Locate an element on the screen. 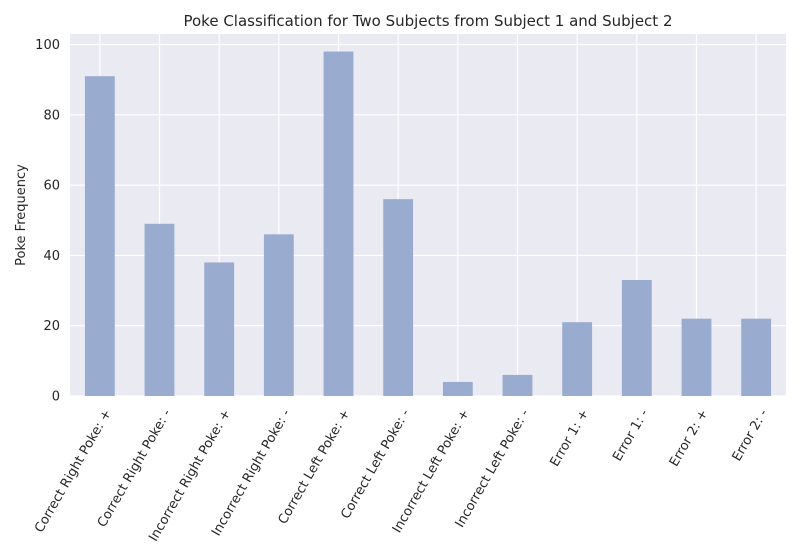 This screenshot has width=800, height=550. x-tick-label: Error 2: + is located at coordinates (689, 438).